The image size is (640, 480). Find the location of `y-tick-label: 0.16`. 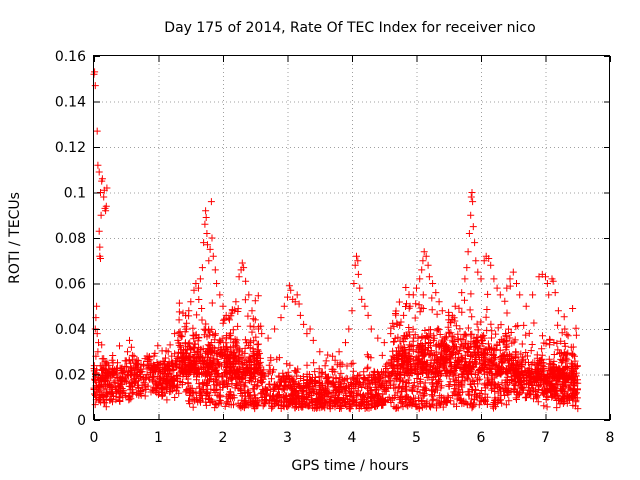

y-tick-label: 0.16 is located at coordinates (70, 57).